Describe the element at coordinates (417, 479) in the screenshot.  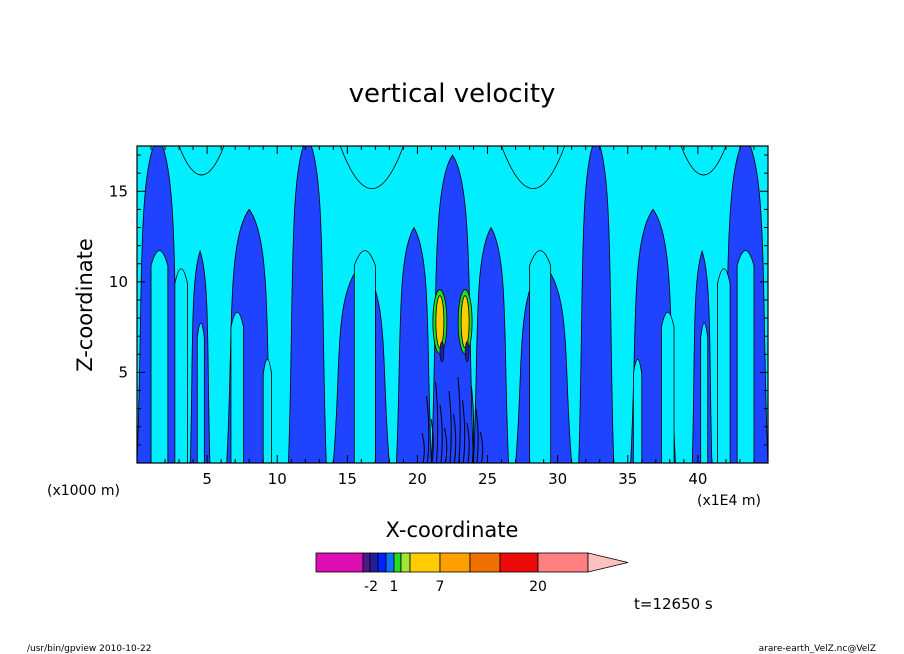
I see `x-tick-label: 20` at that location.